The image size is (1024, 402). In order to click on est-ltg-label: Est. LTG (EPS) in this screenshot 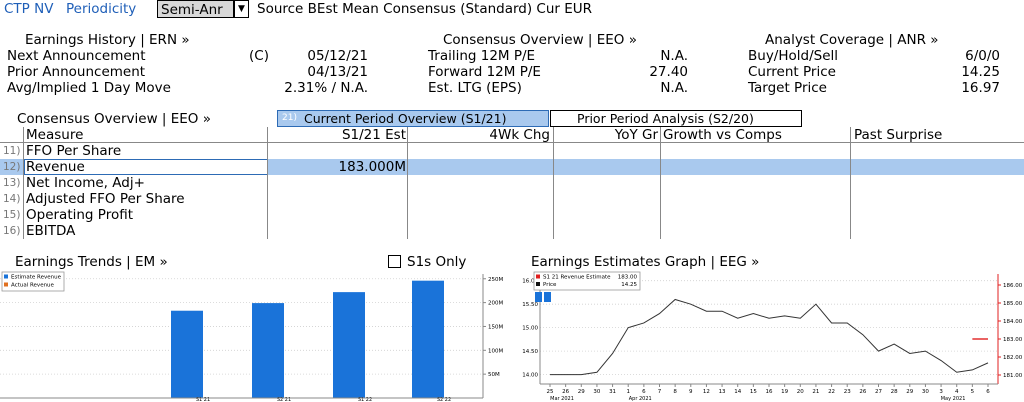, I will do `click(475, 88)`.